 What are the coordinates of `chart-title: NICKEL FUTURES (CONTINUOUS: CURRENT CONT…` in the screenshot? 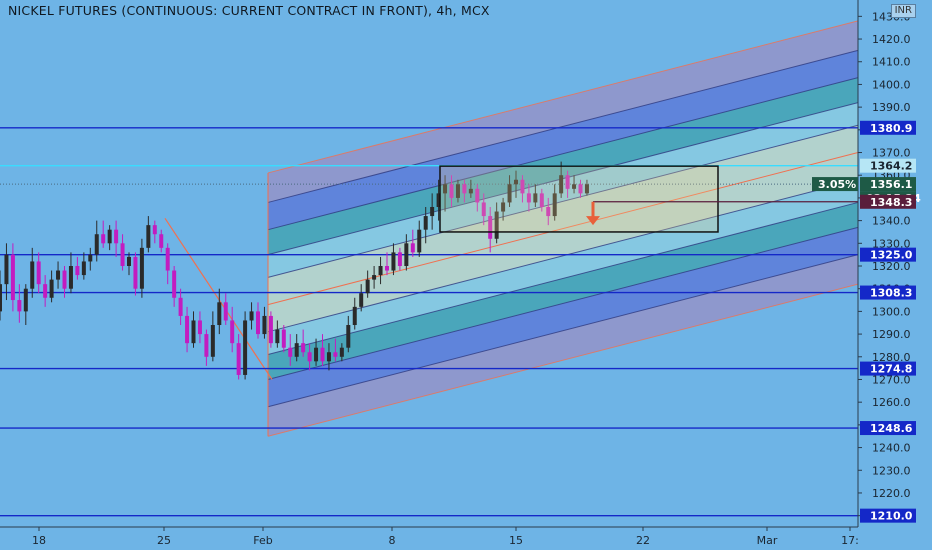 It's located at (249, 10).